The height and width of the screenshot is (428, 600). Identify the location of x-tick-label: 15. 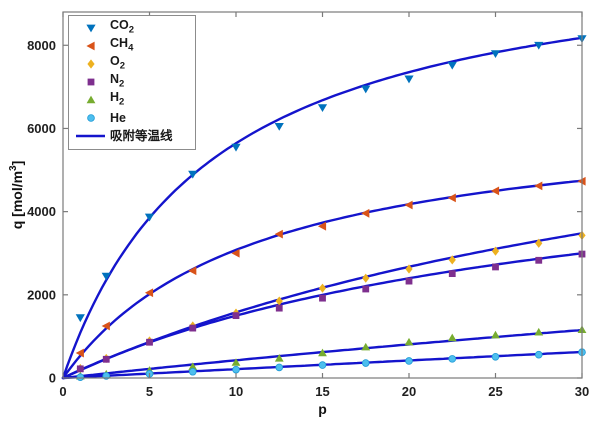
(322, 391).